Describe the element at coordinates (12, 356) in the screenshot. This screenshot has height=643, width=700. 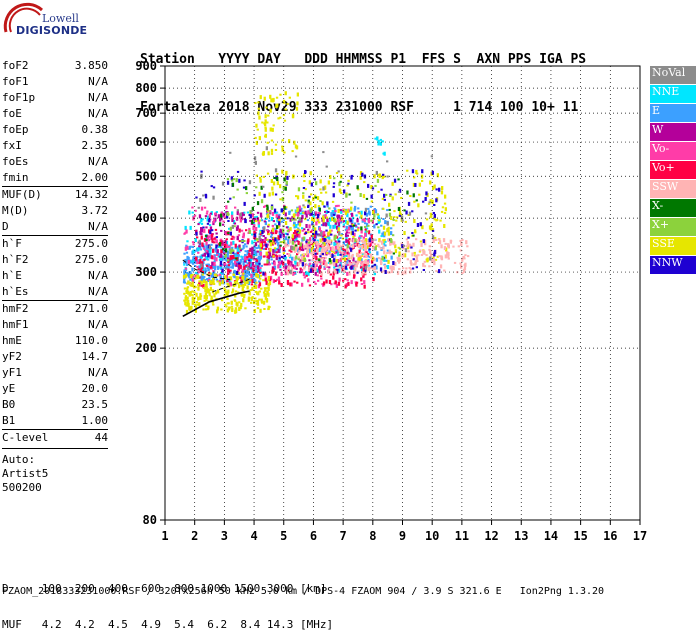
I see `param-name: yF2` at that location.